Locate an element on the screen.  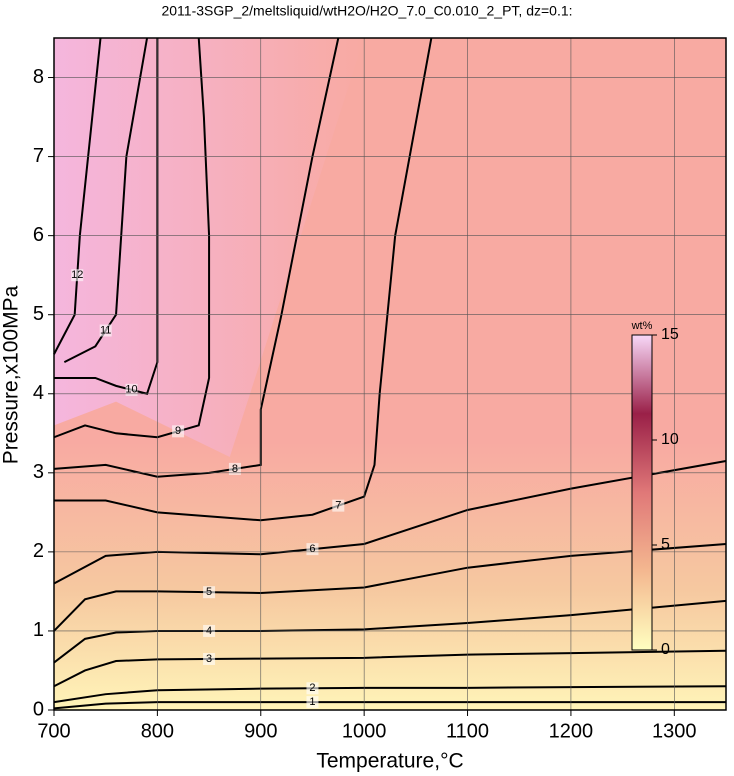
y-tick-label: 3 is located at coordinates (38, 472).